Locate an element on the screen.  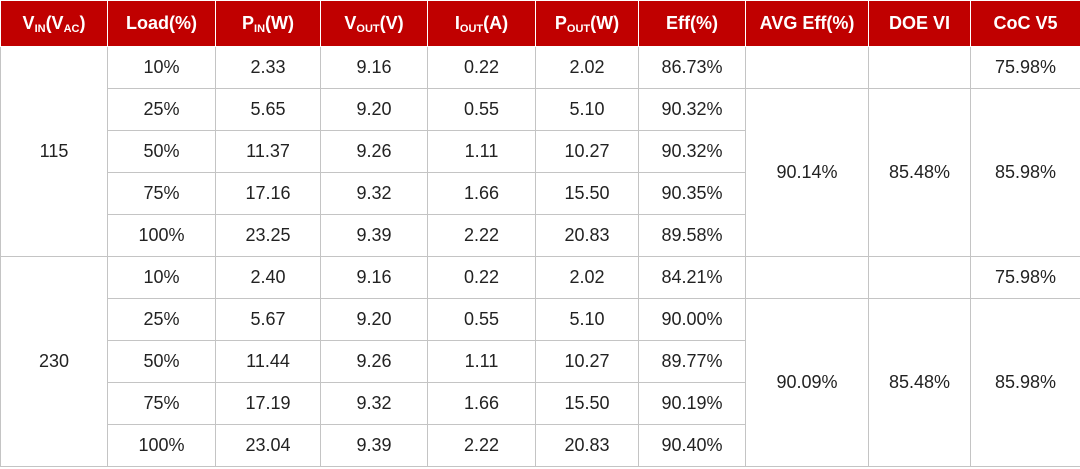
data-cell: 23.04 is located at coordinates (268, 445).